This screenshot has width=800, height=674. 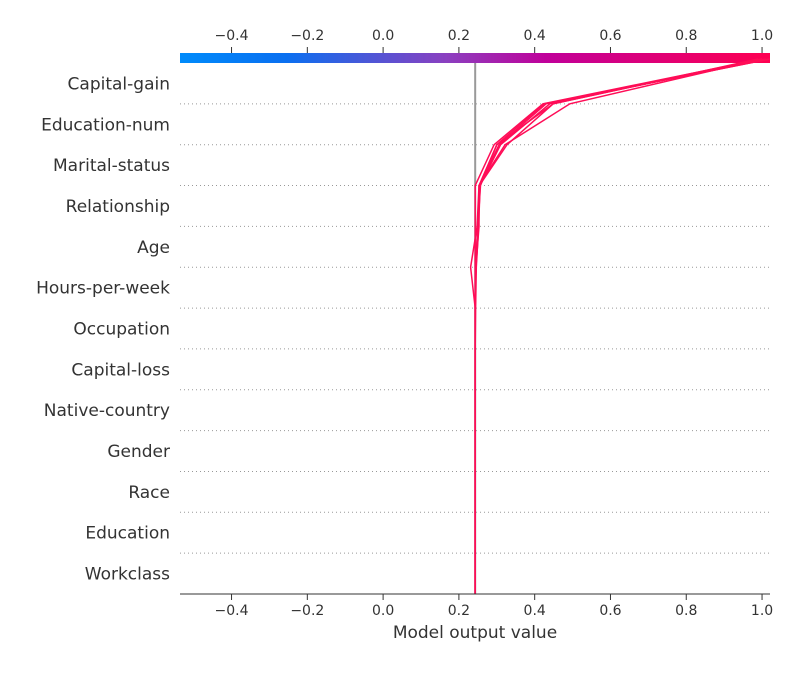 What do you see at coordinates (119, 84) in the screenshot?
I see `feature-label: Capital-gain` at bounding box center [119, 84].